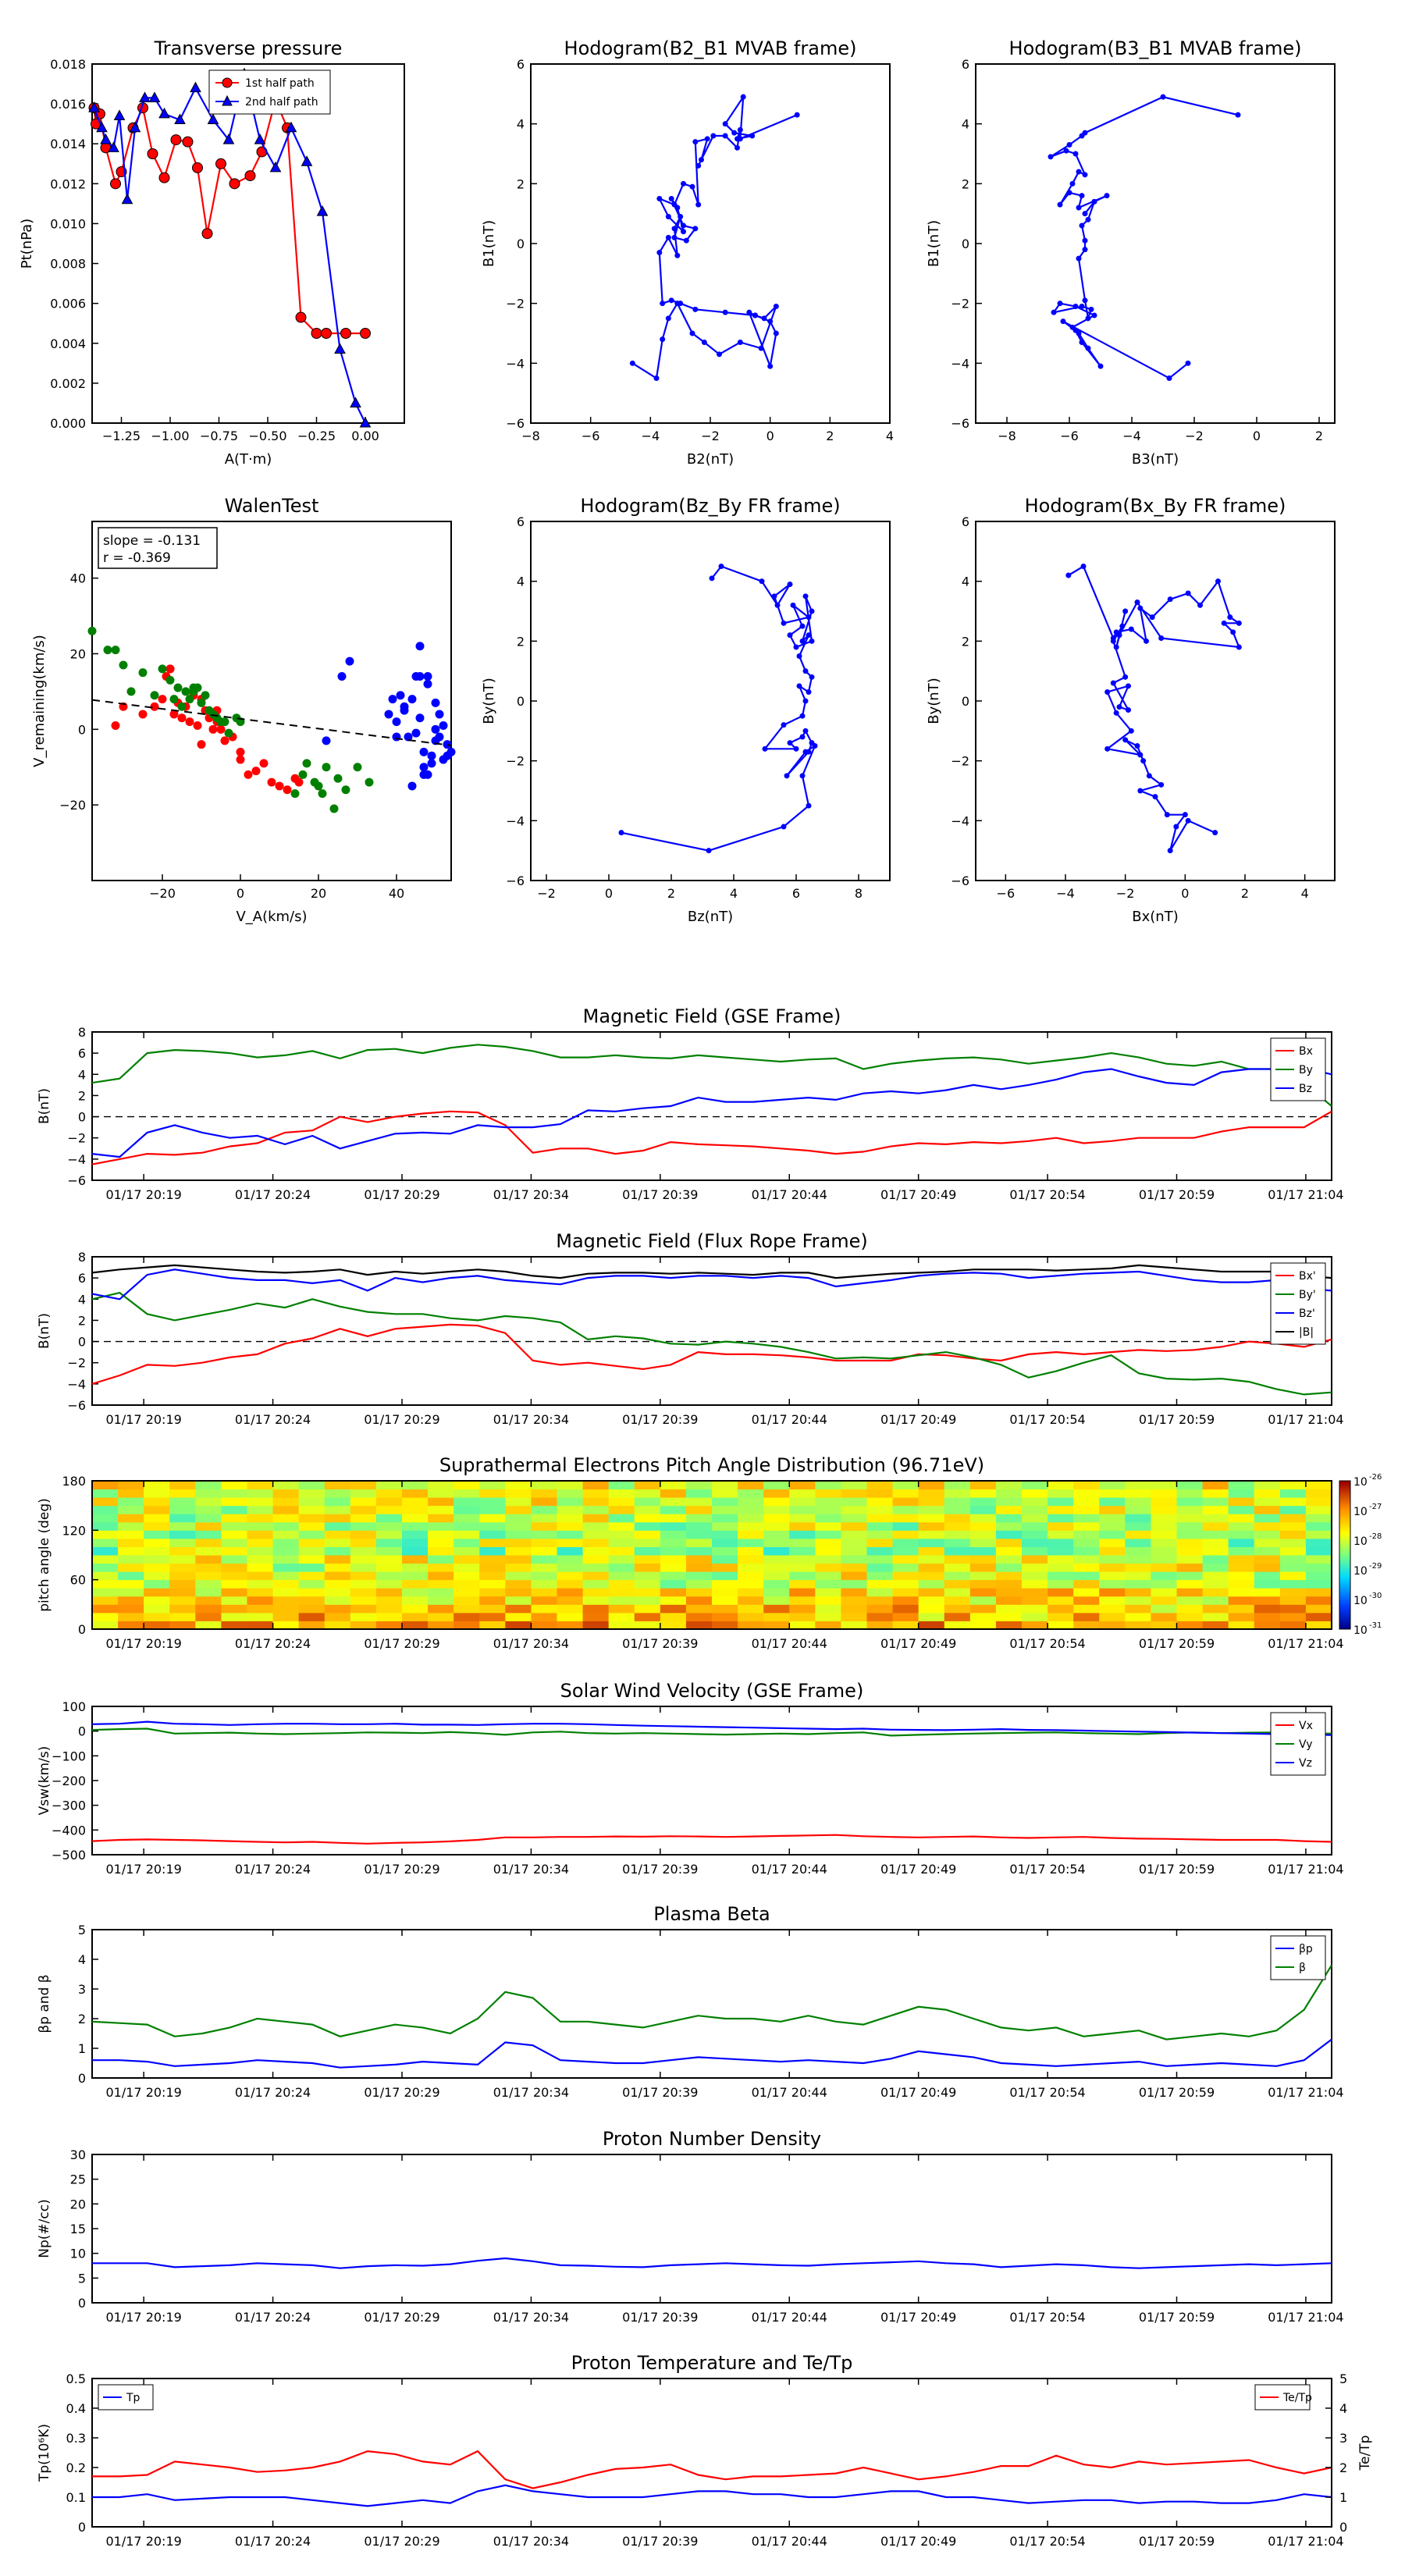 The width and height of the screenshot is (1405, 2576). I want to click on time-tick-label: 01/17 20:54, so click(1047, 1869).